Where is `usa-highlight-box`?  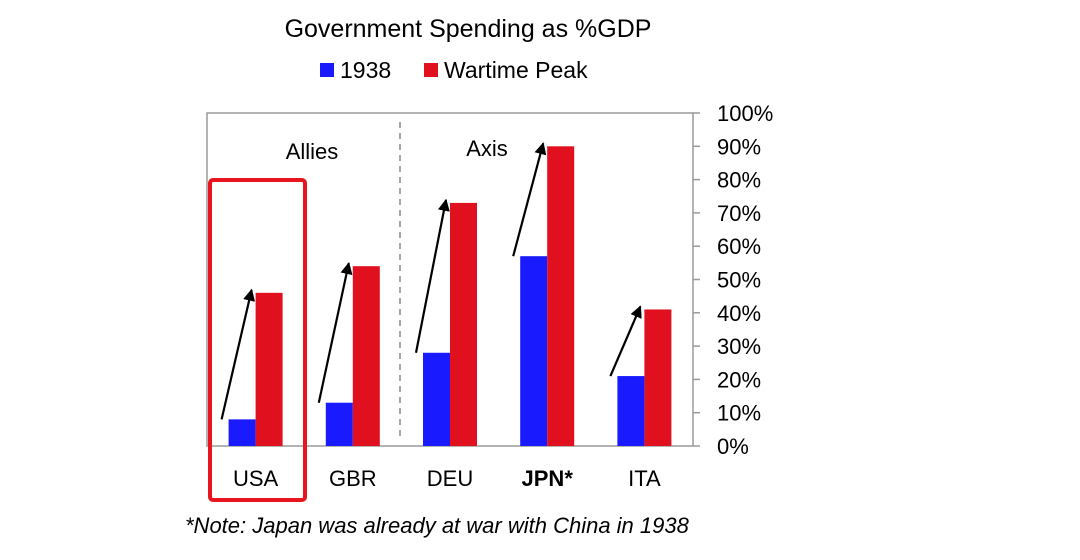 usa-highlight-box is located at coordinates (257, 340).